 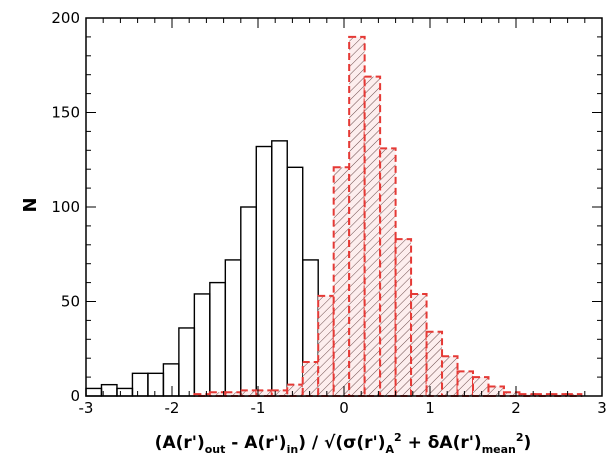 I want to click on x-tick-label: 2, so click(x=516, y=408).